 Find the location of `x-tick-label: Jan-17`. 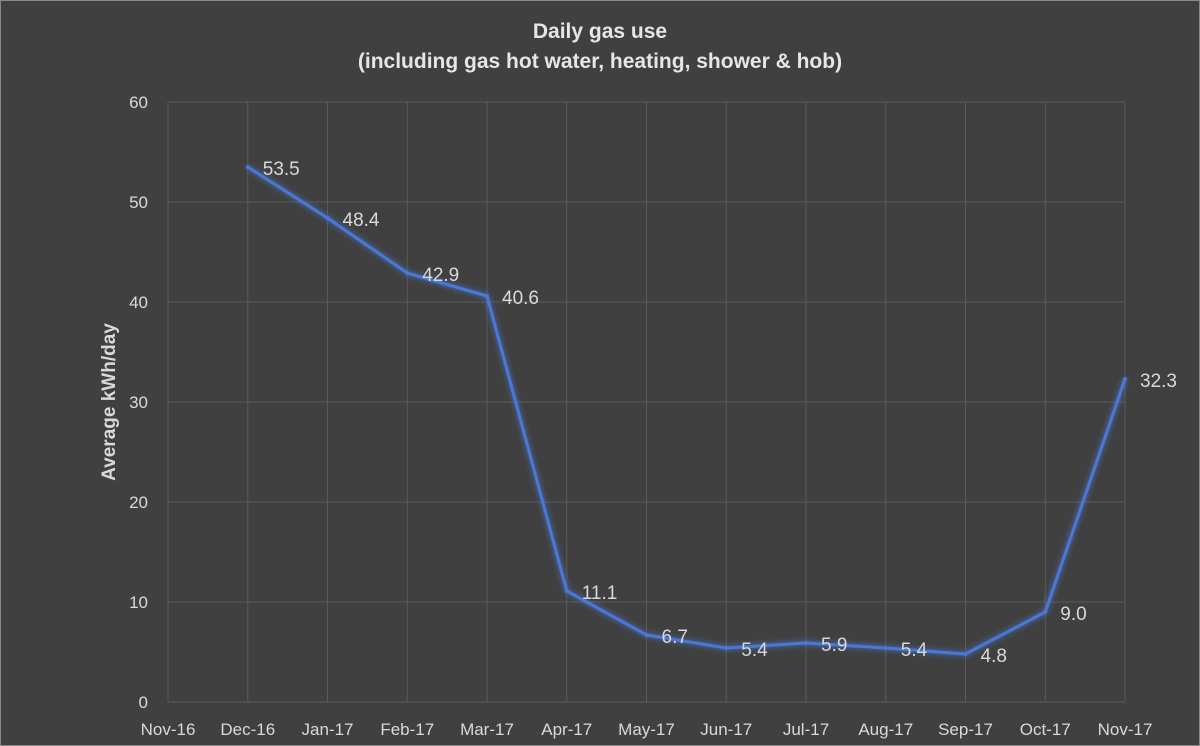

x-tick-label: Jan-17 is located at coordinates (328, 729).